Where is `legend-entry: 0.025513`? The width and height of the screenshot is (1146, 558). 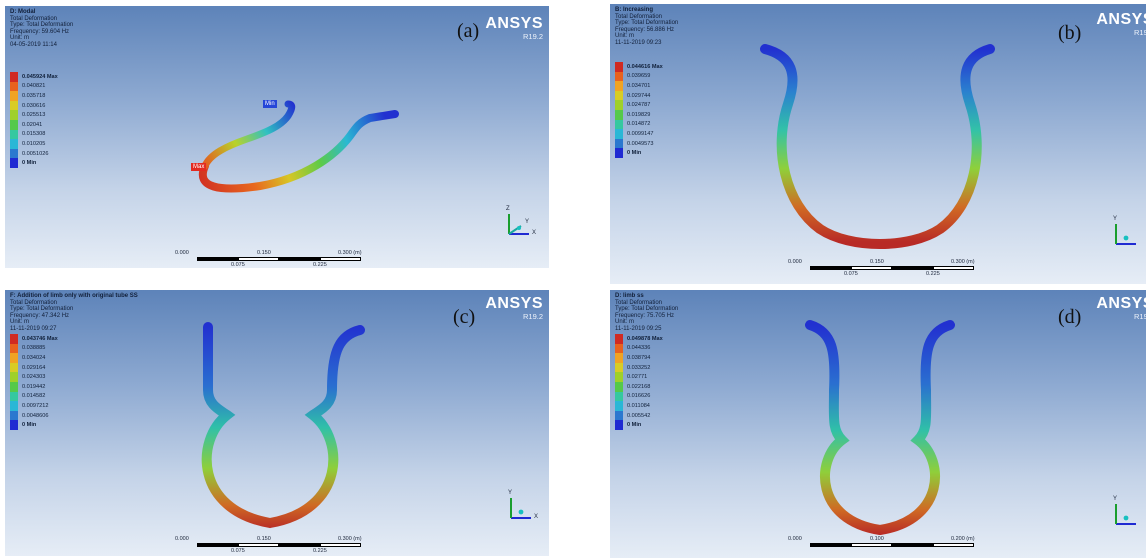 legend-entry: 0.025513 is located at coordinates (34, 115).